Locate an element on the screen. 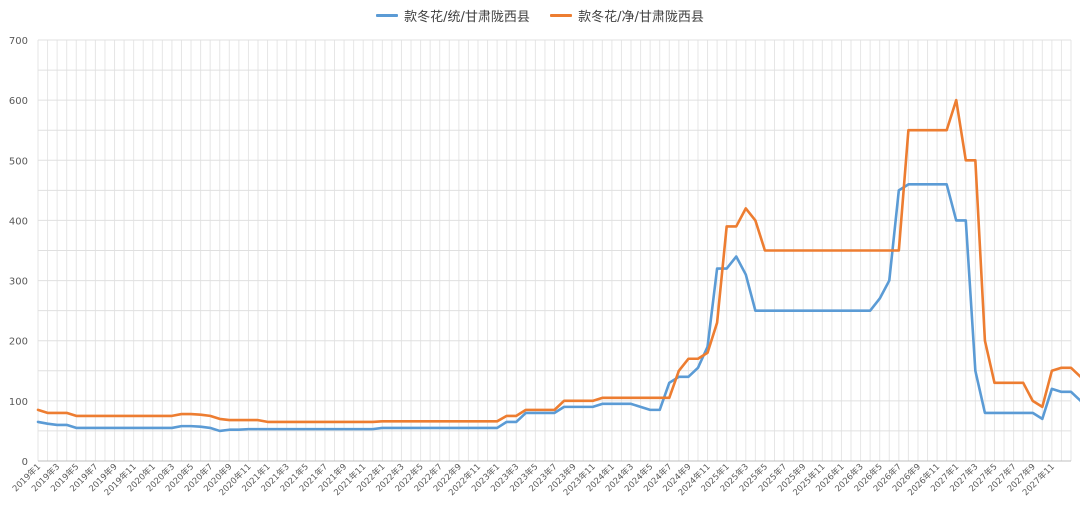 The height and width of the screenshot is (511, 1080). legend-item-series-2: 款冬花/净/甘肃陇西县 is located at coordinates (627, 15).